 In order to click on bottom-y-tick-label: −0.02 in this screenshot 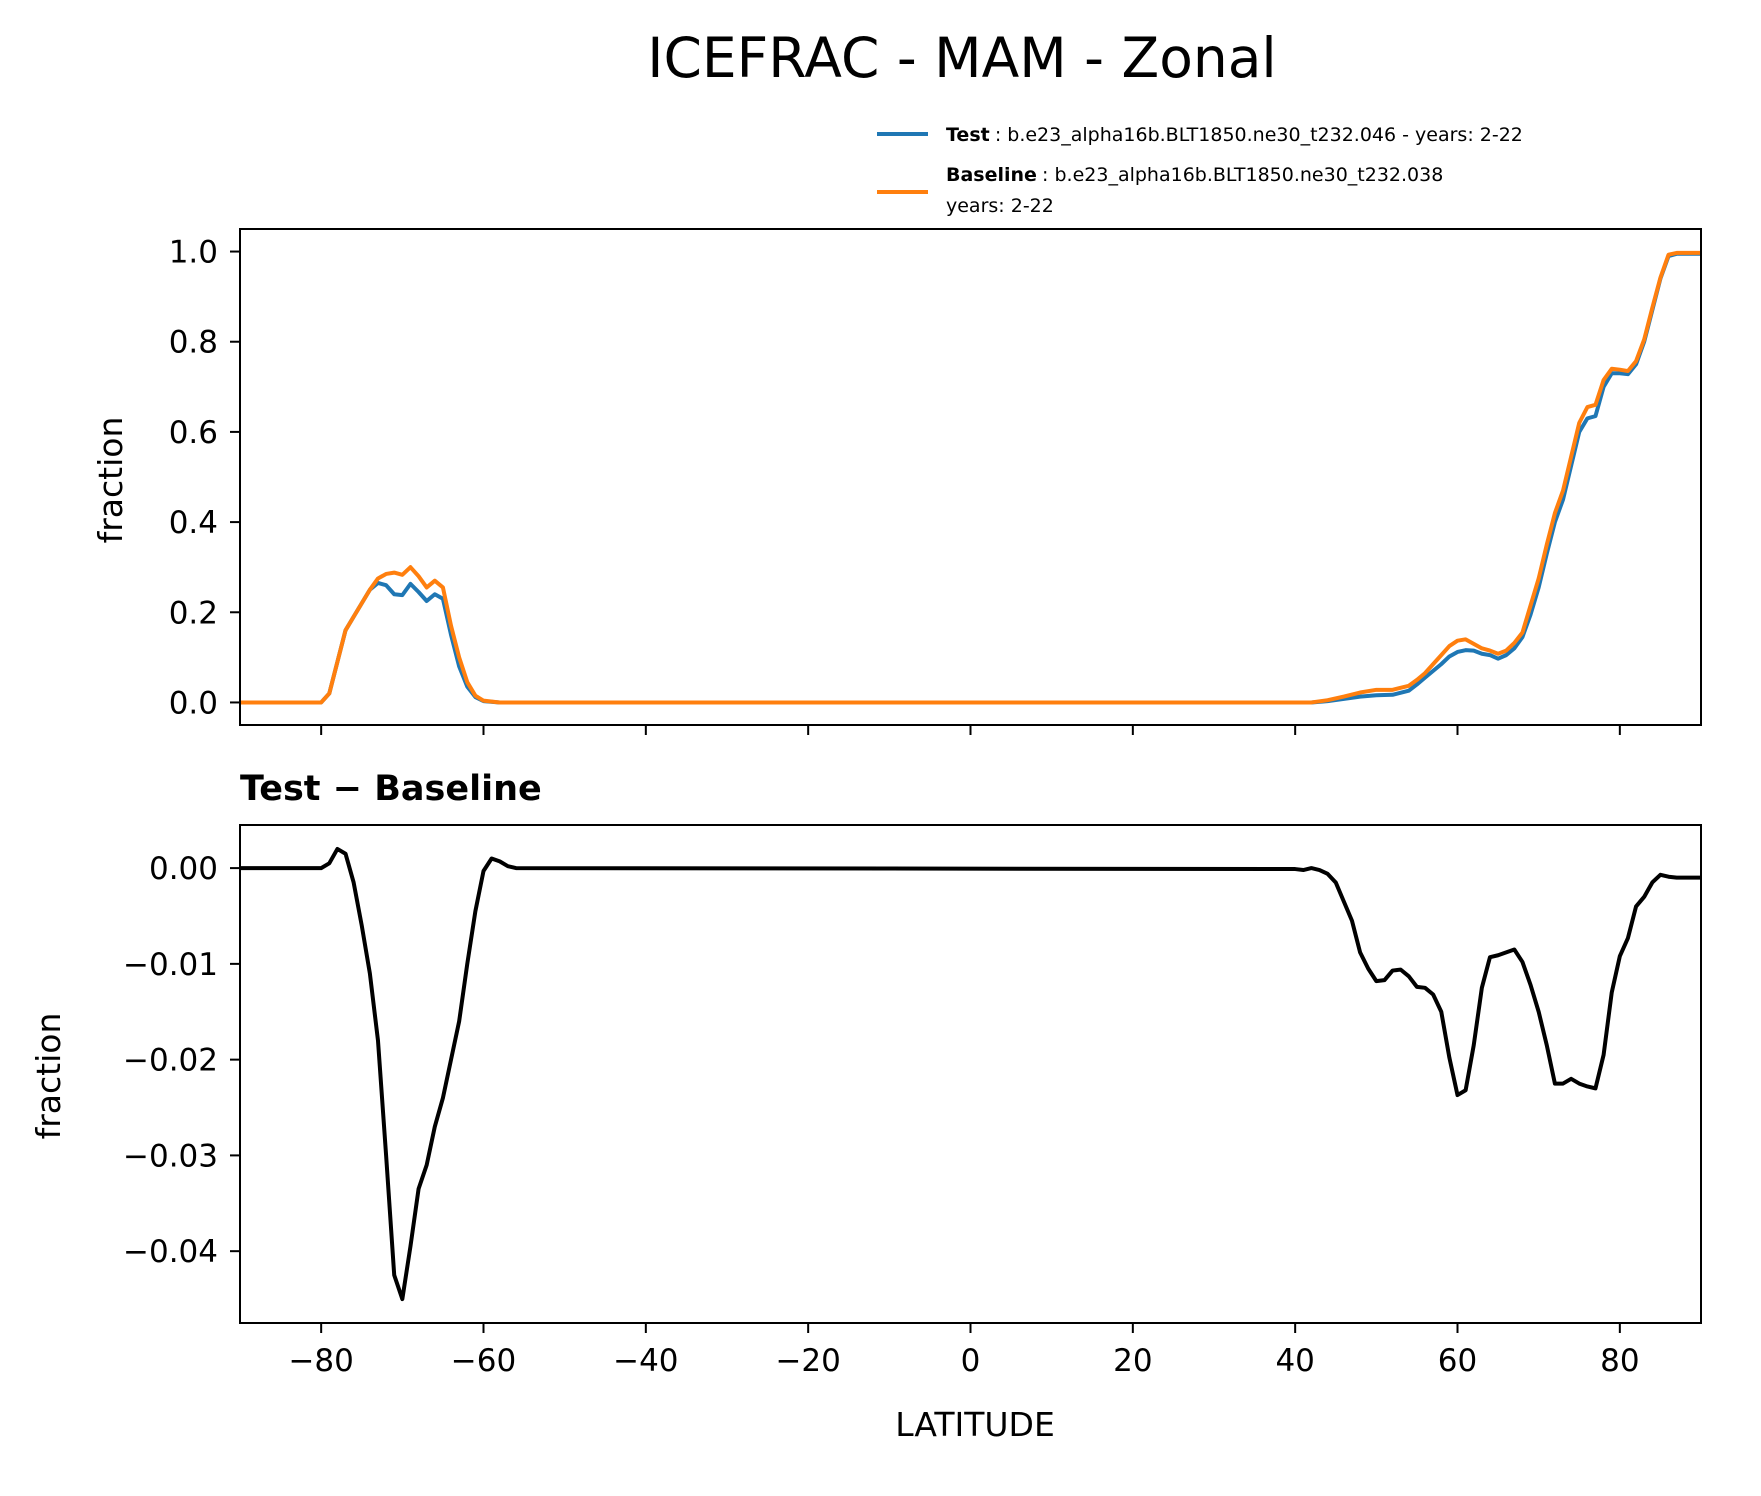, I will do `click(170, 1061)`.